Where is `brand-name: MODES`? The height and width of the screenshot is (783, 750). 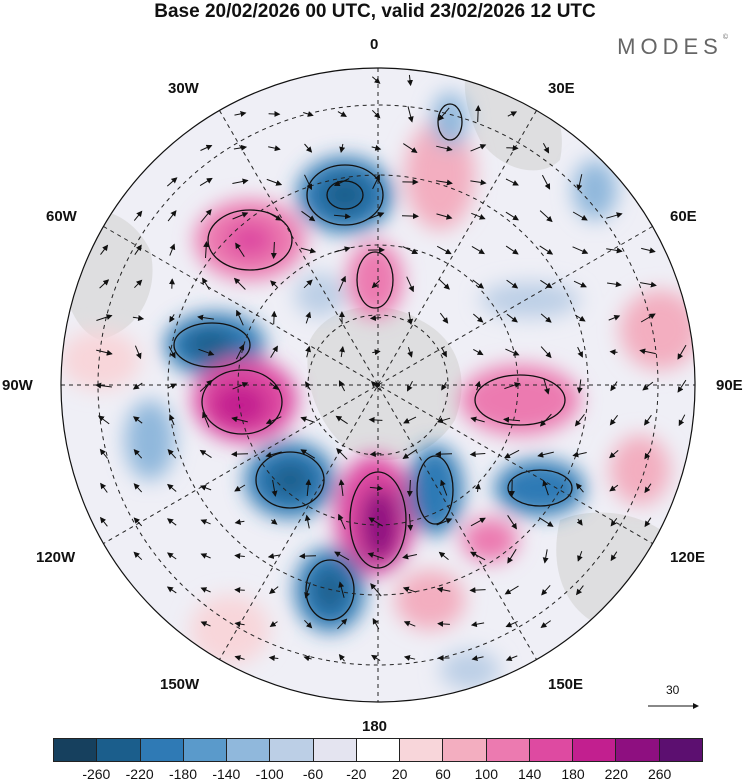
brand-name: MODES is located at coordinates (670, 46).